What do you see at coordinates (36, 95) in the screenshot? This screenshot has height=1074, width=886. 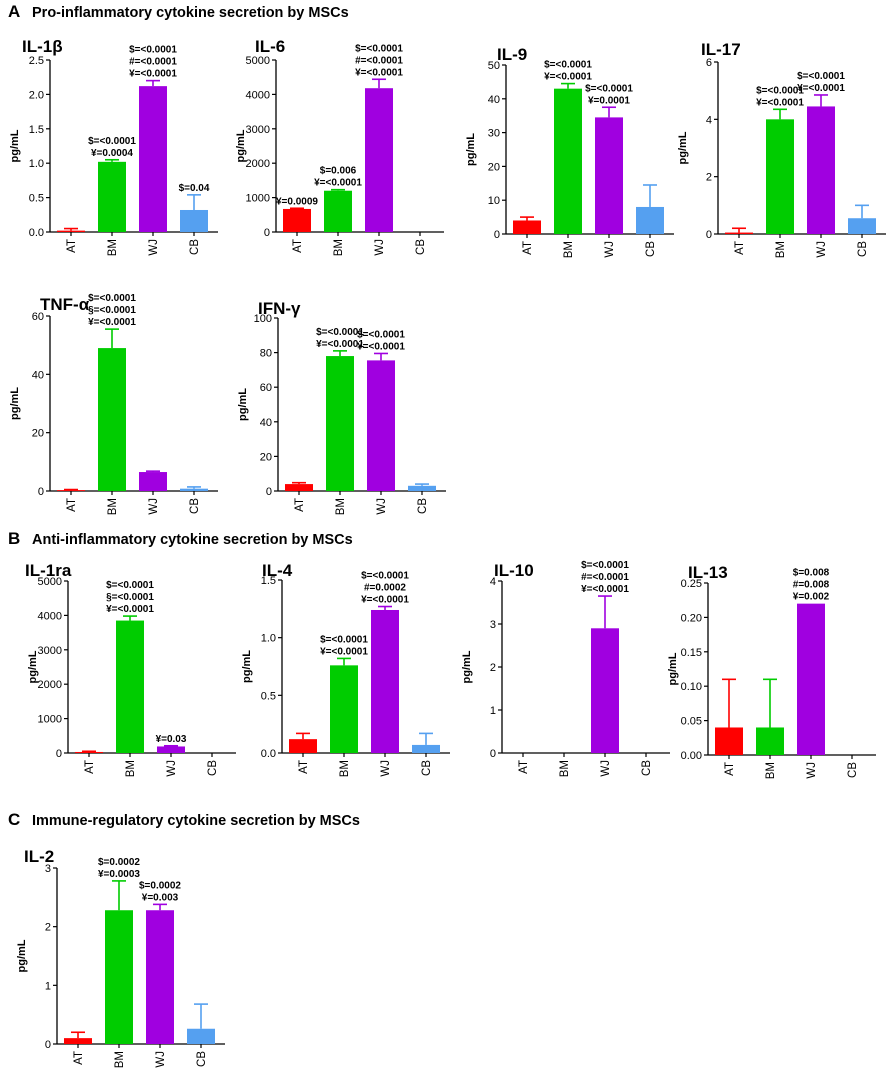 I see `y-tick-label: 2.0` at bounding box center [36, 95].